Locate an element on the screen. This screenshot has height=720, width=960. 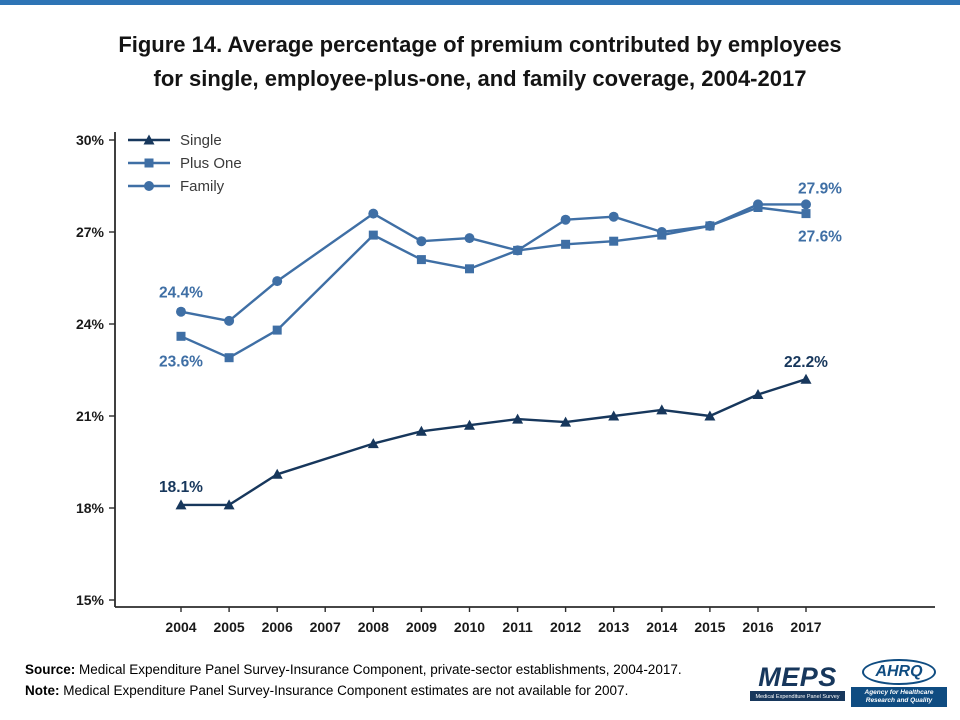
series-plus-one is located at coordinates (493, 283).